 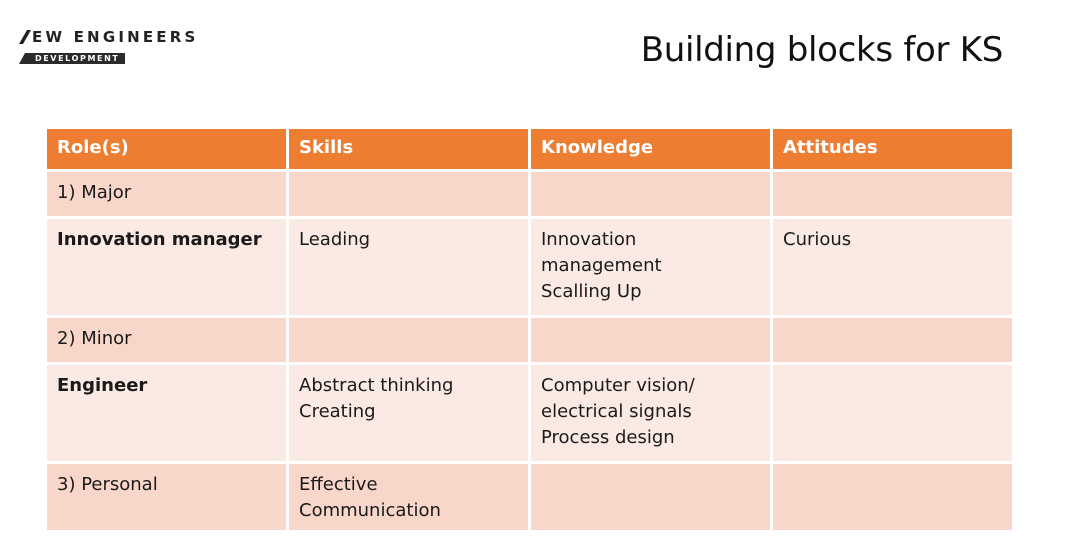 I want to click on header-attitudes: Attitudes, so click(x=892, y=149).